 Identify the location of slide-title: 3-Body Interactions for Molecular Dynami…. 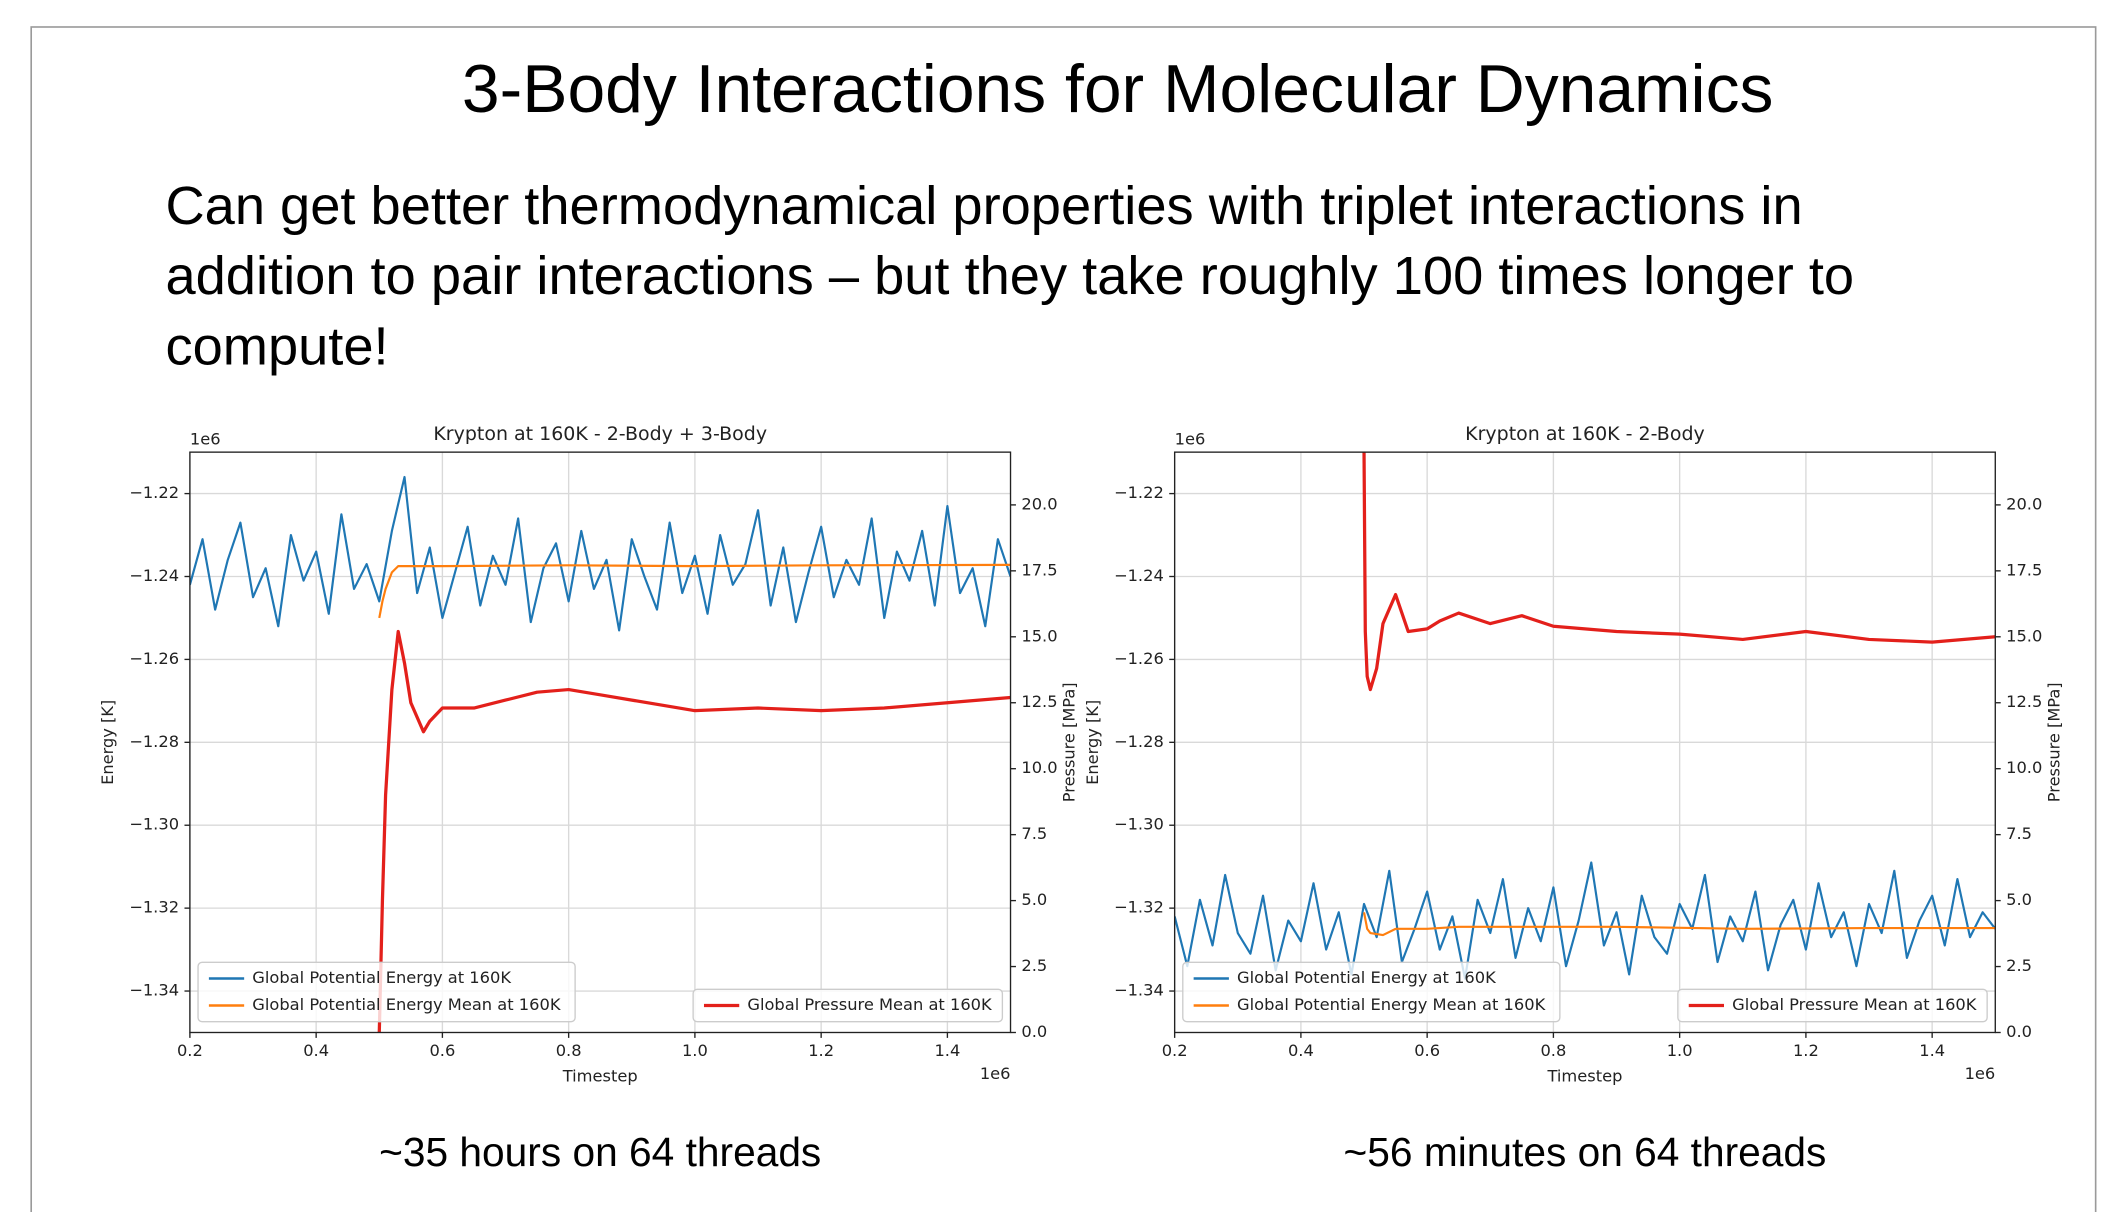
(1117, 89).